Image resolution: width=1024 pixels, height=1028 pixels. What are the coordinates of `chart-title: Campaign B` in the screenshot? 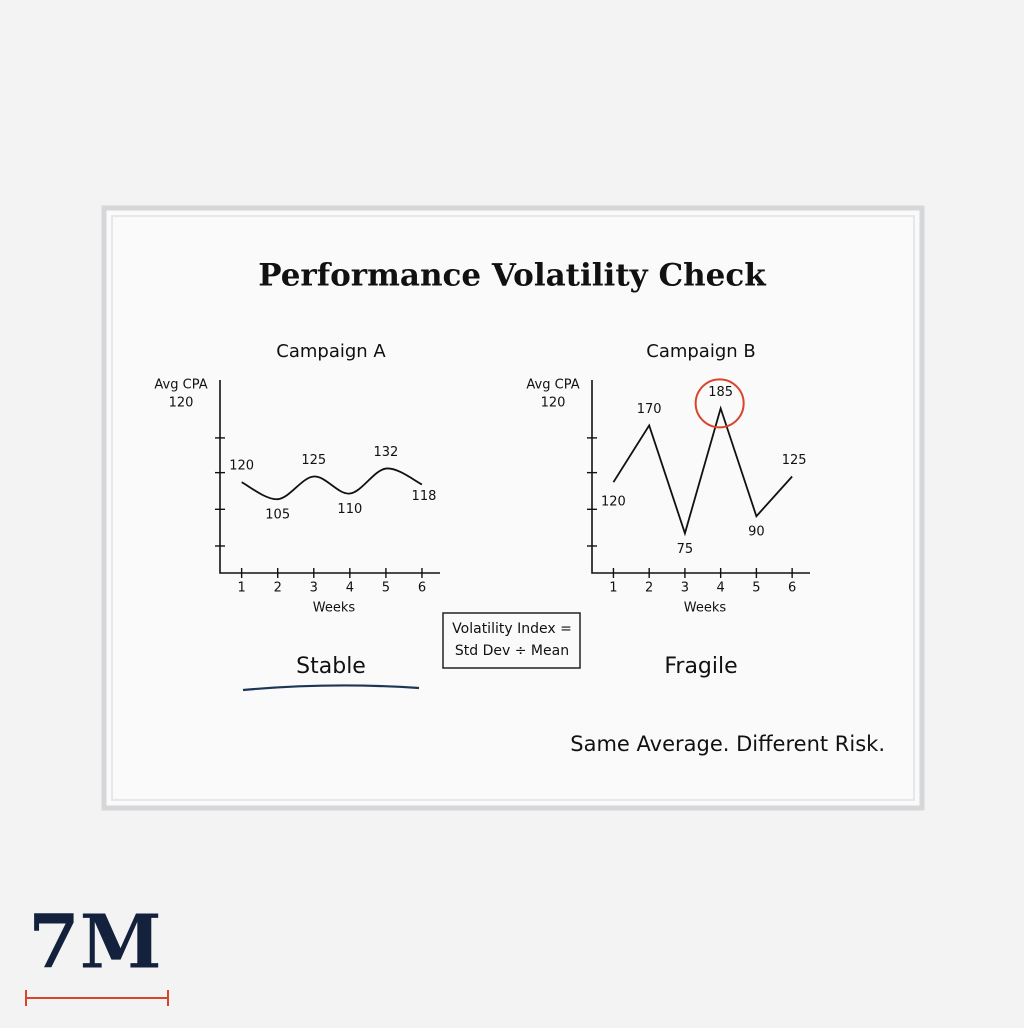 It's located at (701, 351).